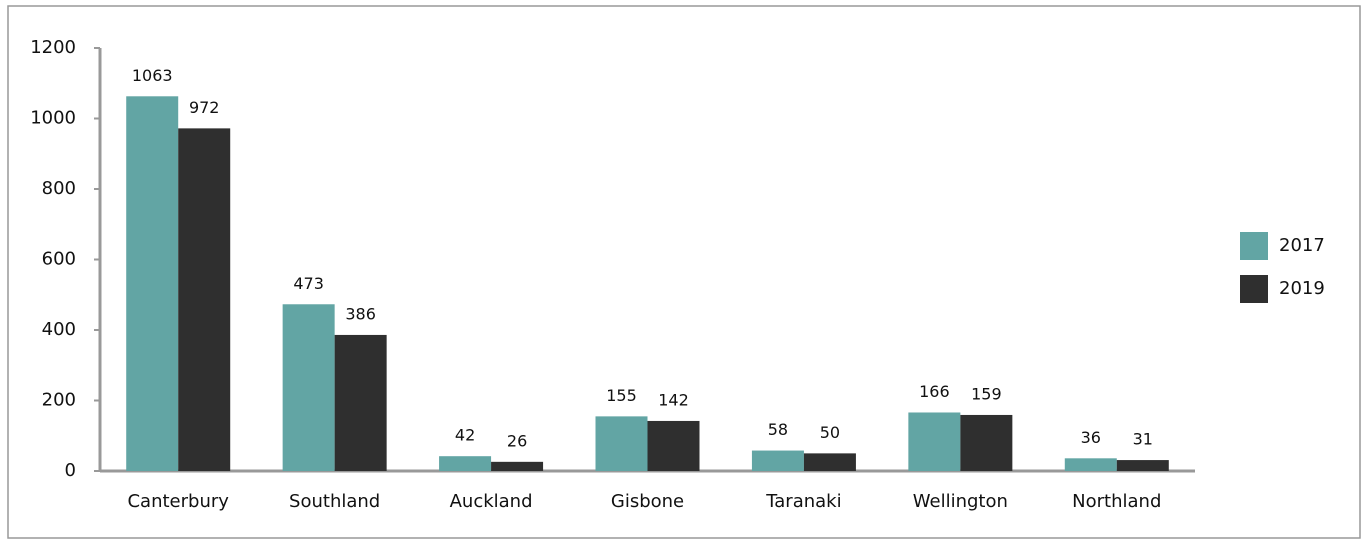 The image size is (1367, 546). I want to click on value-label: 31, so click(1143, 439).